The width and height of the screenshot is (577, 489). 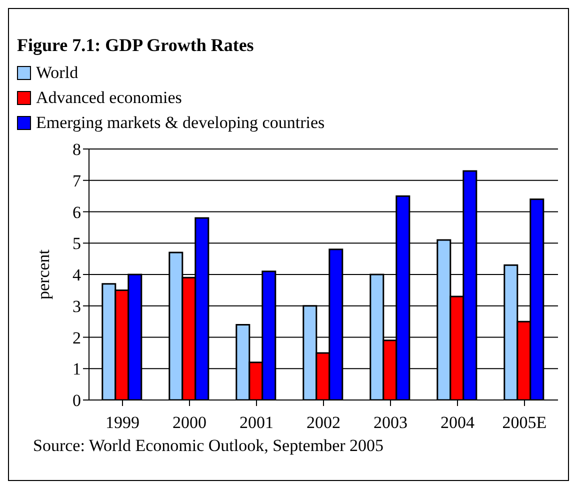 What do you see at coordinates (257, 422) in the screenshot?
I see `x-tick-label: 2001` at bounding box center [257, 422].